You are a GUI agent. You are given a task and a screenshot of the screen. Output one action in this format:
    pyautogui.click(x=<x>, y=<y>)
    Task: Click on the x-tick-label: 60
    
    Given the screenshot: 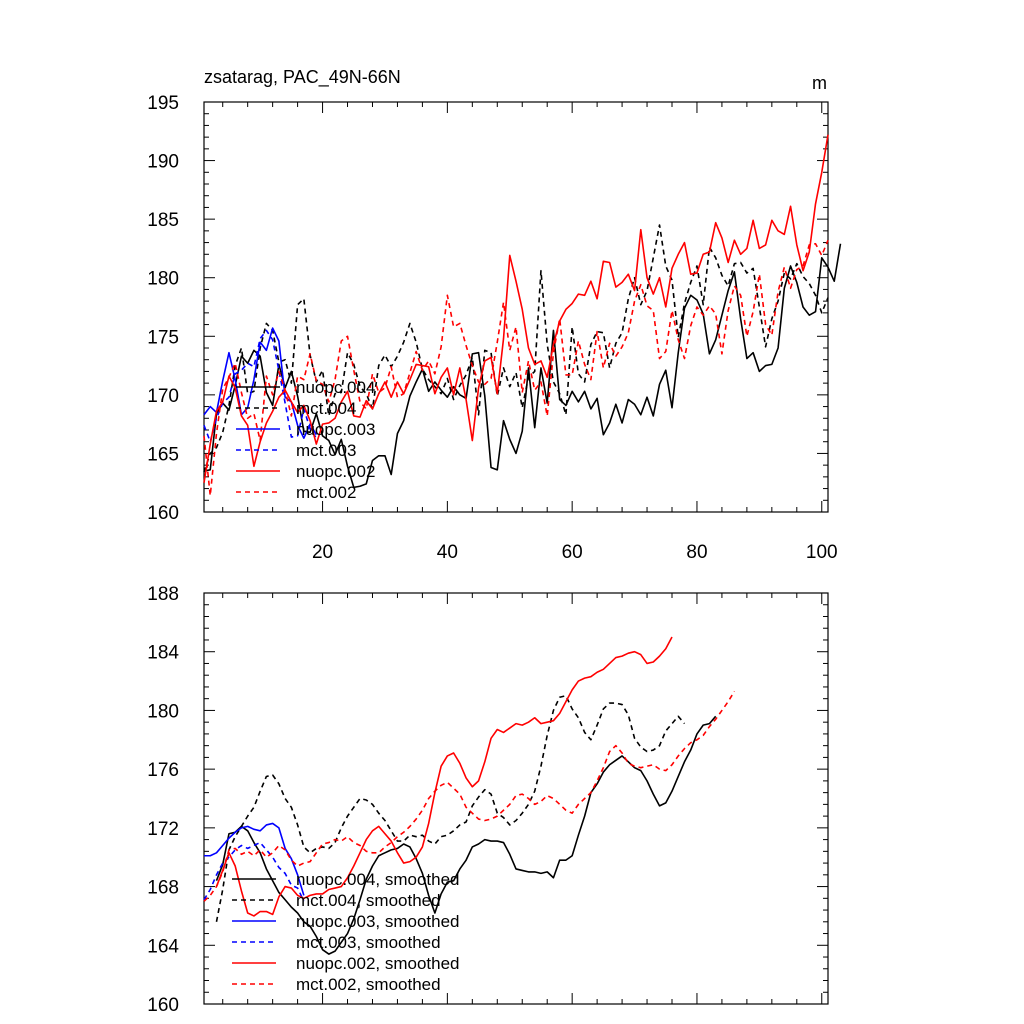 What is the action you would take?
    pyautogui.click(x=572, y=552)
    